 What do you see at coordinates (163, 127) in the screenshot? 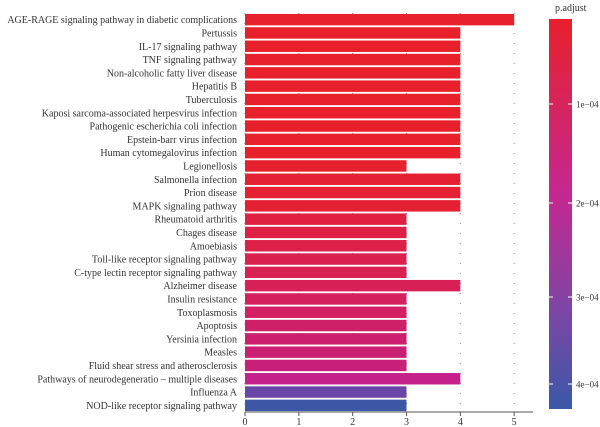
I see `category-label: Pathogenic escherichia coli infection` at bounding box center [163, 127].